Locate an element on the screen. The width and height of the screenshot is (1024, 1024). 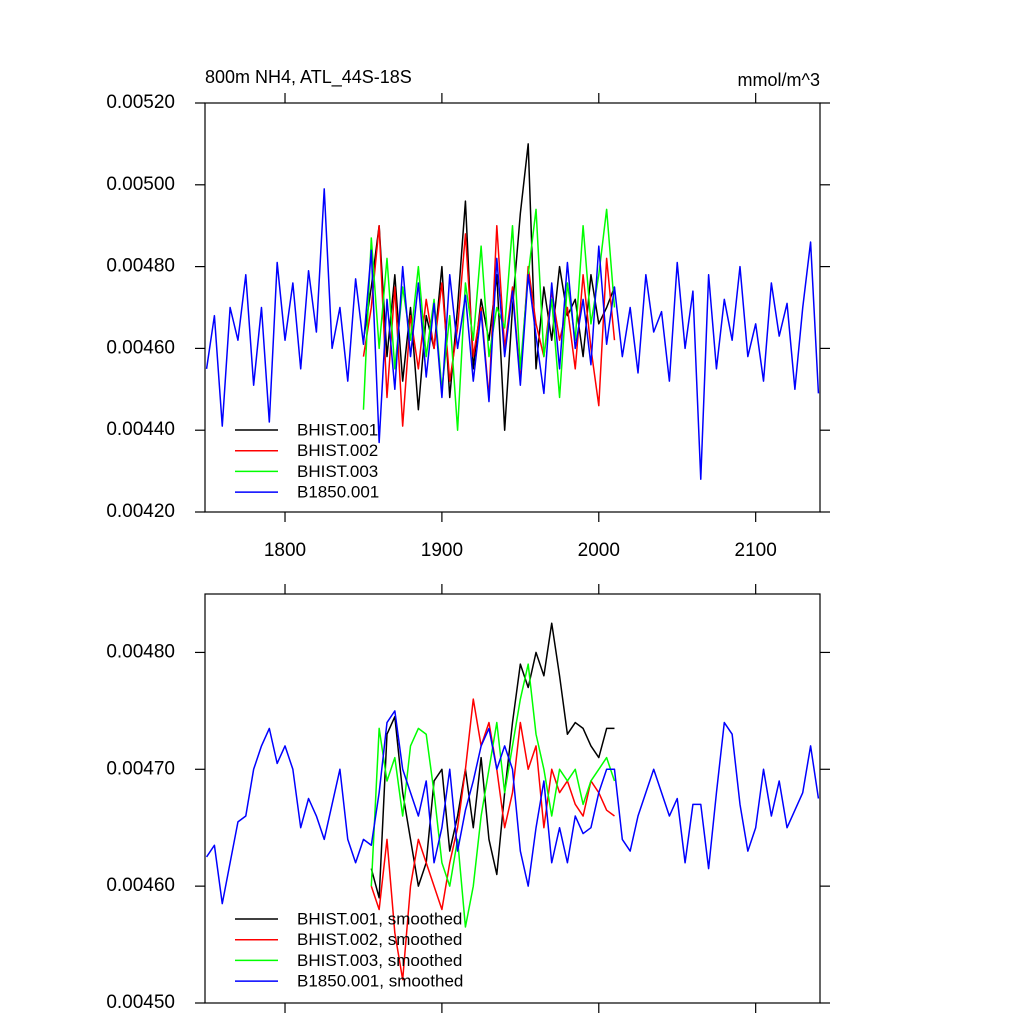
x-tick-label: 2000 is located at coordinates (599, 550).